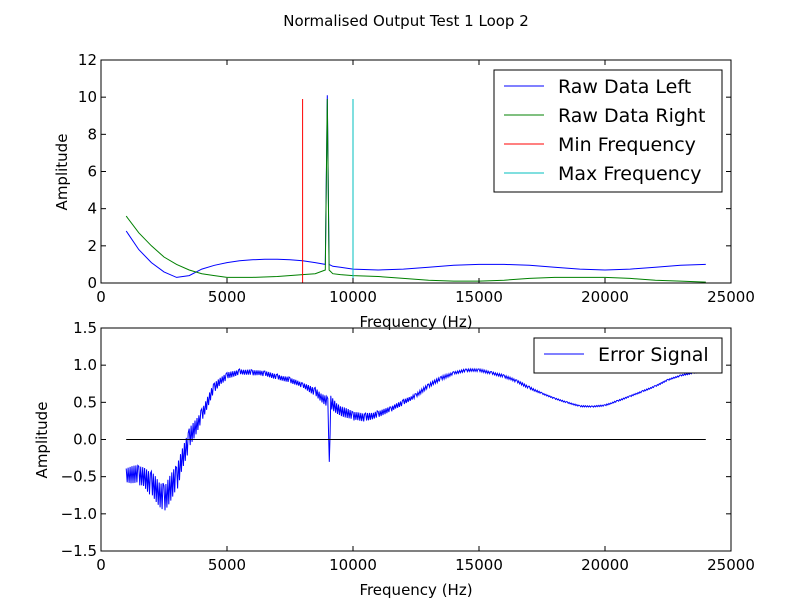  Describe the element at coordinates (605, 565) in the screenshot. I see `bottom-plot-xtick-label: 20000` at that location.